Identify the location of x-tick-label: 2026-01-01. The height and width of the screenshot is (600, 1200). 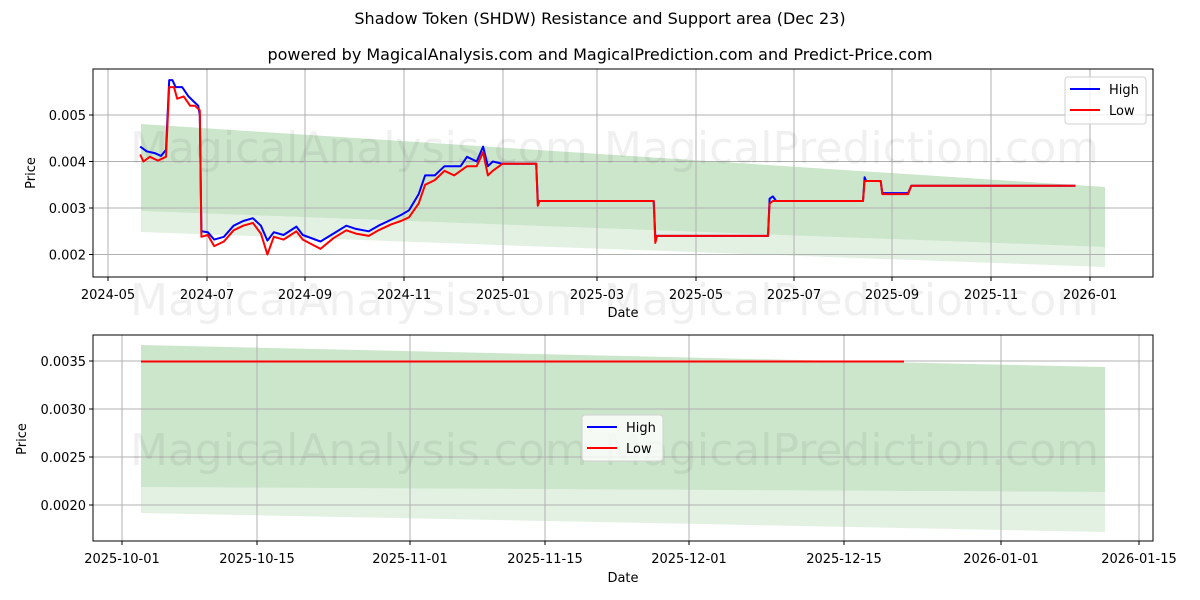
(1001, 559).